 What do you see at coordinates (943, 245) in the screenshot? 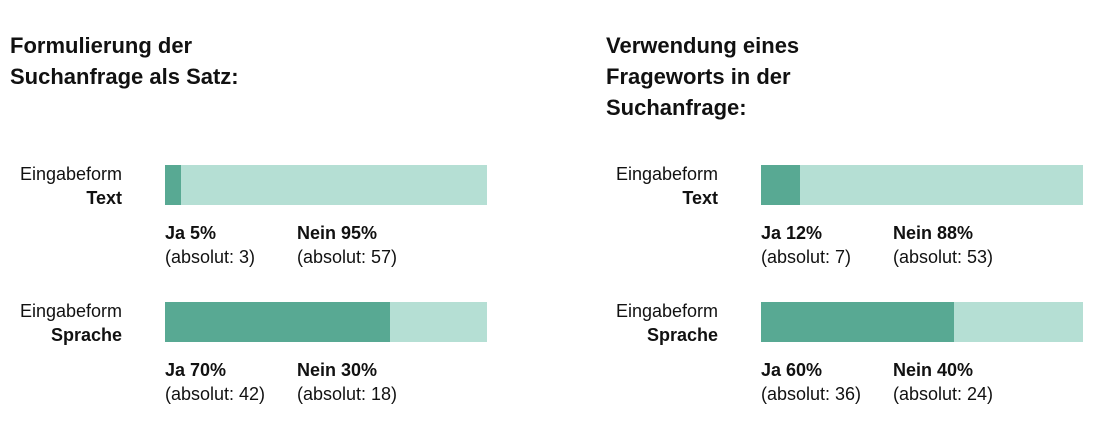
I see `value-label-nein: Nein 88% (absolut: 53)` at bounding box center [943, 245].